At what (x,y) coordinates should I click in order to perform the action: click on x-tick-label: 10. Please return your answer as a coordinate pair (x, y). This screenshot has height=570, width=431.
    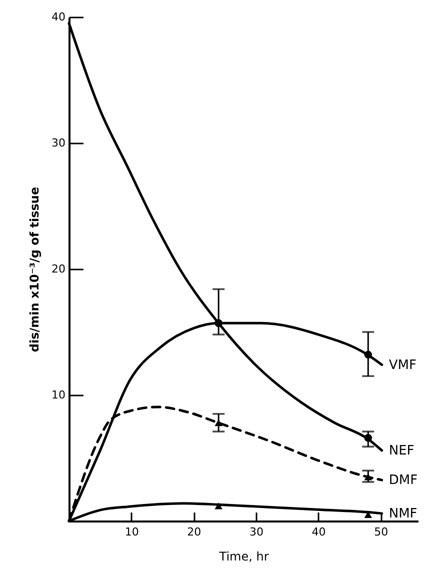
    Looking at the image, I should click on (131, 532).